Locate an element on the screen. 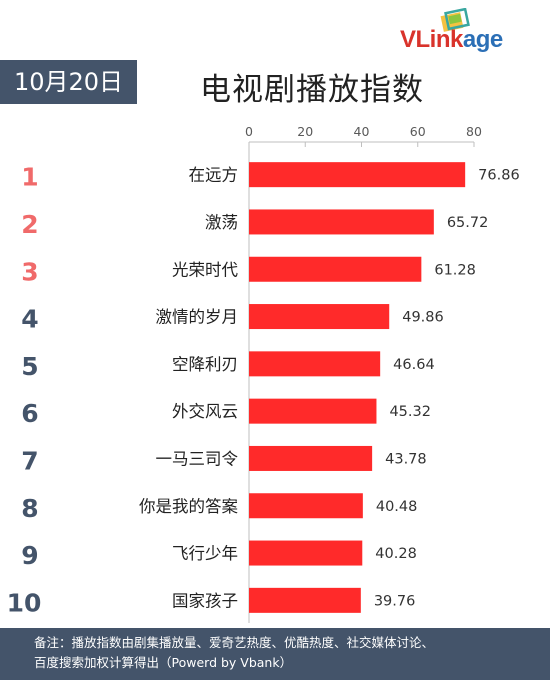 This screenshot has height=680, width=550. x-tick-label: 40 is located at coordinates (362, 131).